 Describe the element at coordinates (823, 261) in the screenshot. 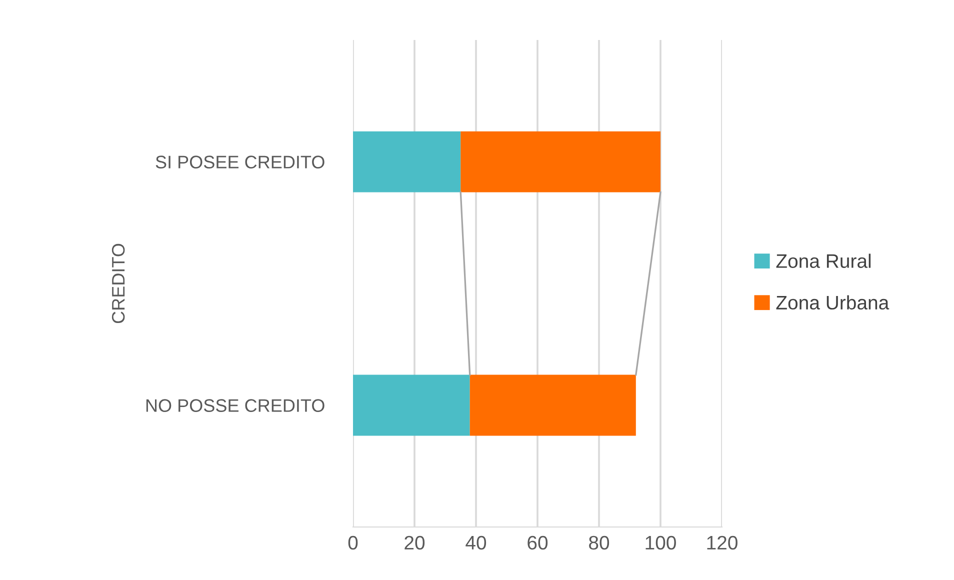

I see `legend-label: Zona Rural` at that location.